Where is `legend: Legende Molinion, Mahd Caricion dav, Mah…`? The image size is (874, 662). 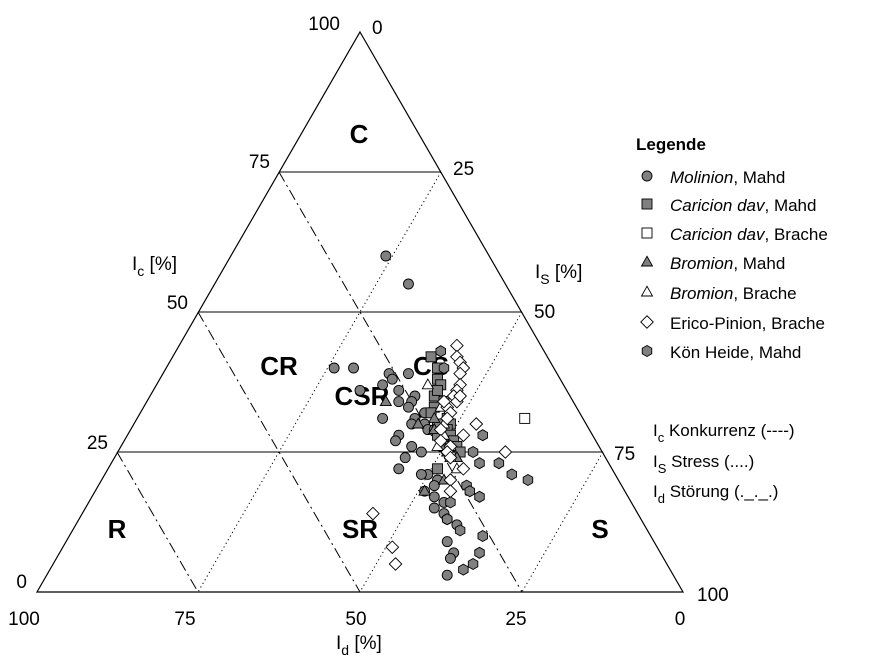 legend: Legende Molinion, Mahd Caricion dav, Mah… is located at coordinates (732, 248).